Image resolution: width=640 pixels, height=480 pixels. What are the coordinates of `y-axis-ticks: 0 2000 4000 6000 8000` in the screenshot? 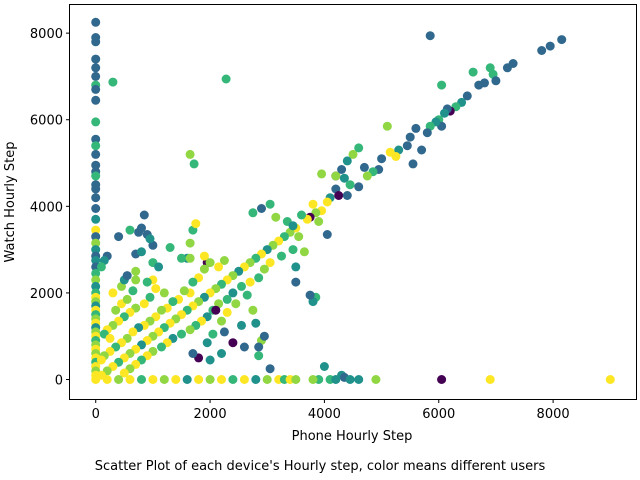 It's located at (50, 208).